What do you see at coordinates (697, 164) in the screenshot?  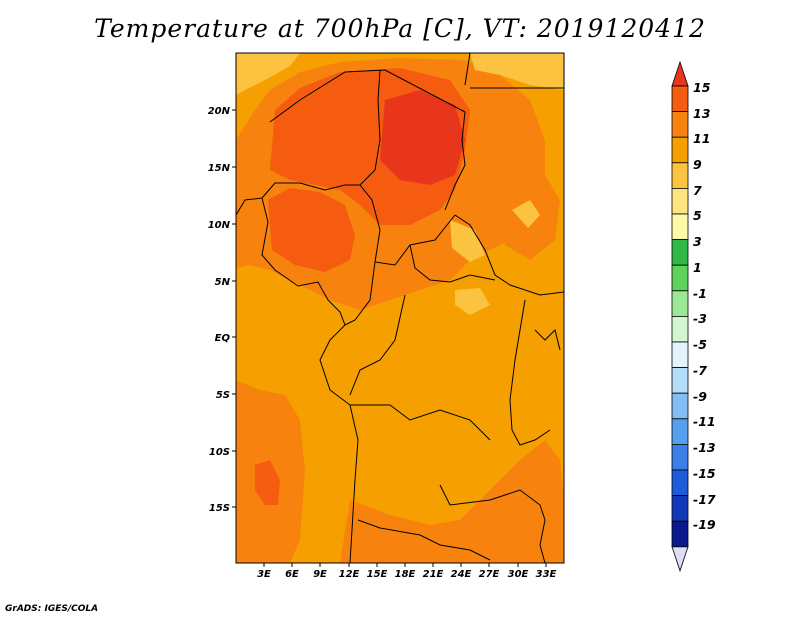 I see `colorbar-label-9: 9` at bounding box center [697, 164].